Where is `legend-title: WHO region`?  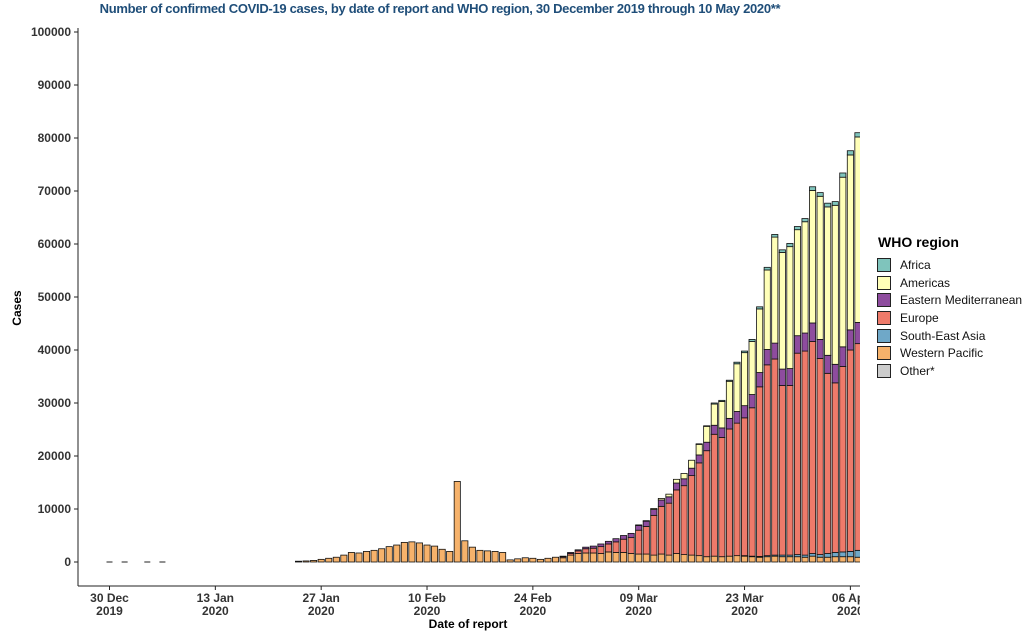 legend-title: WHO region is located at coordinates (918, 242).